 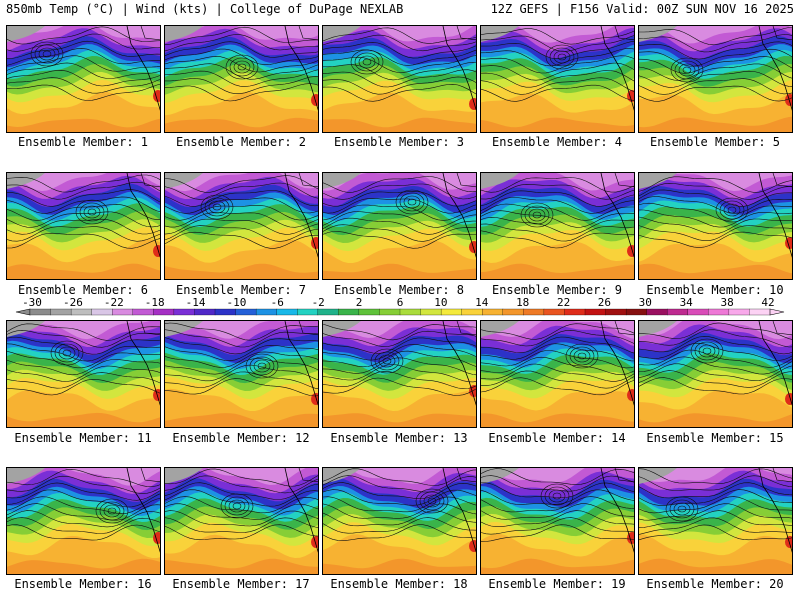 I want to click on colorbar-tick-label: 2, so click(x=359, y=302).